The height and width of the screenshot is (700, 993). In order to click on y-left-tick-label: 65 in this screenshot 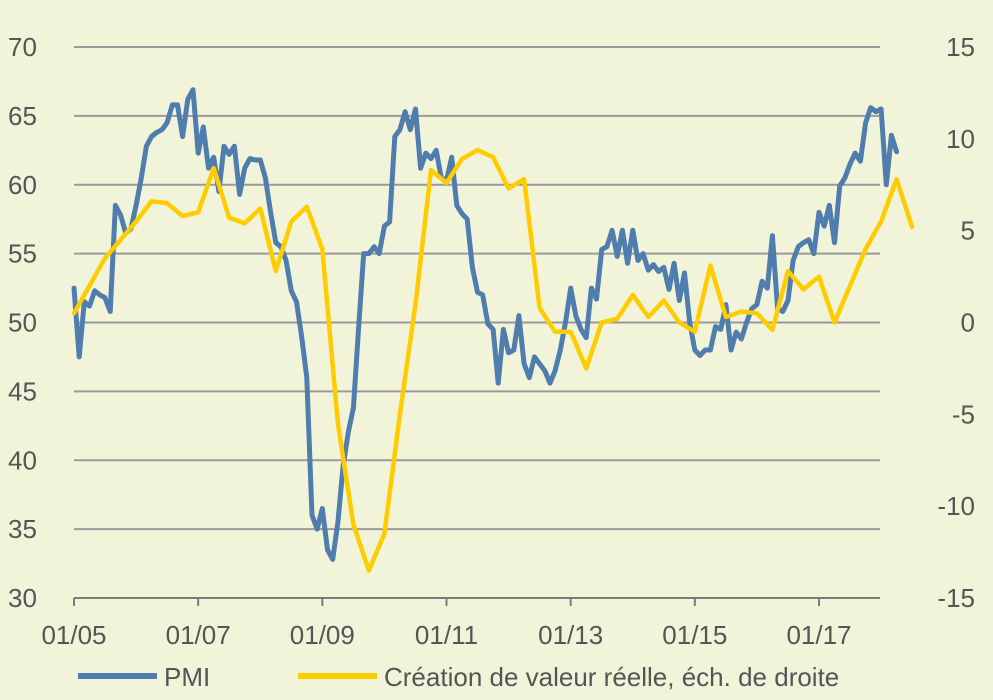, I will do `click(22, 116)`.